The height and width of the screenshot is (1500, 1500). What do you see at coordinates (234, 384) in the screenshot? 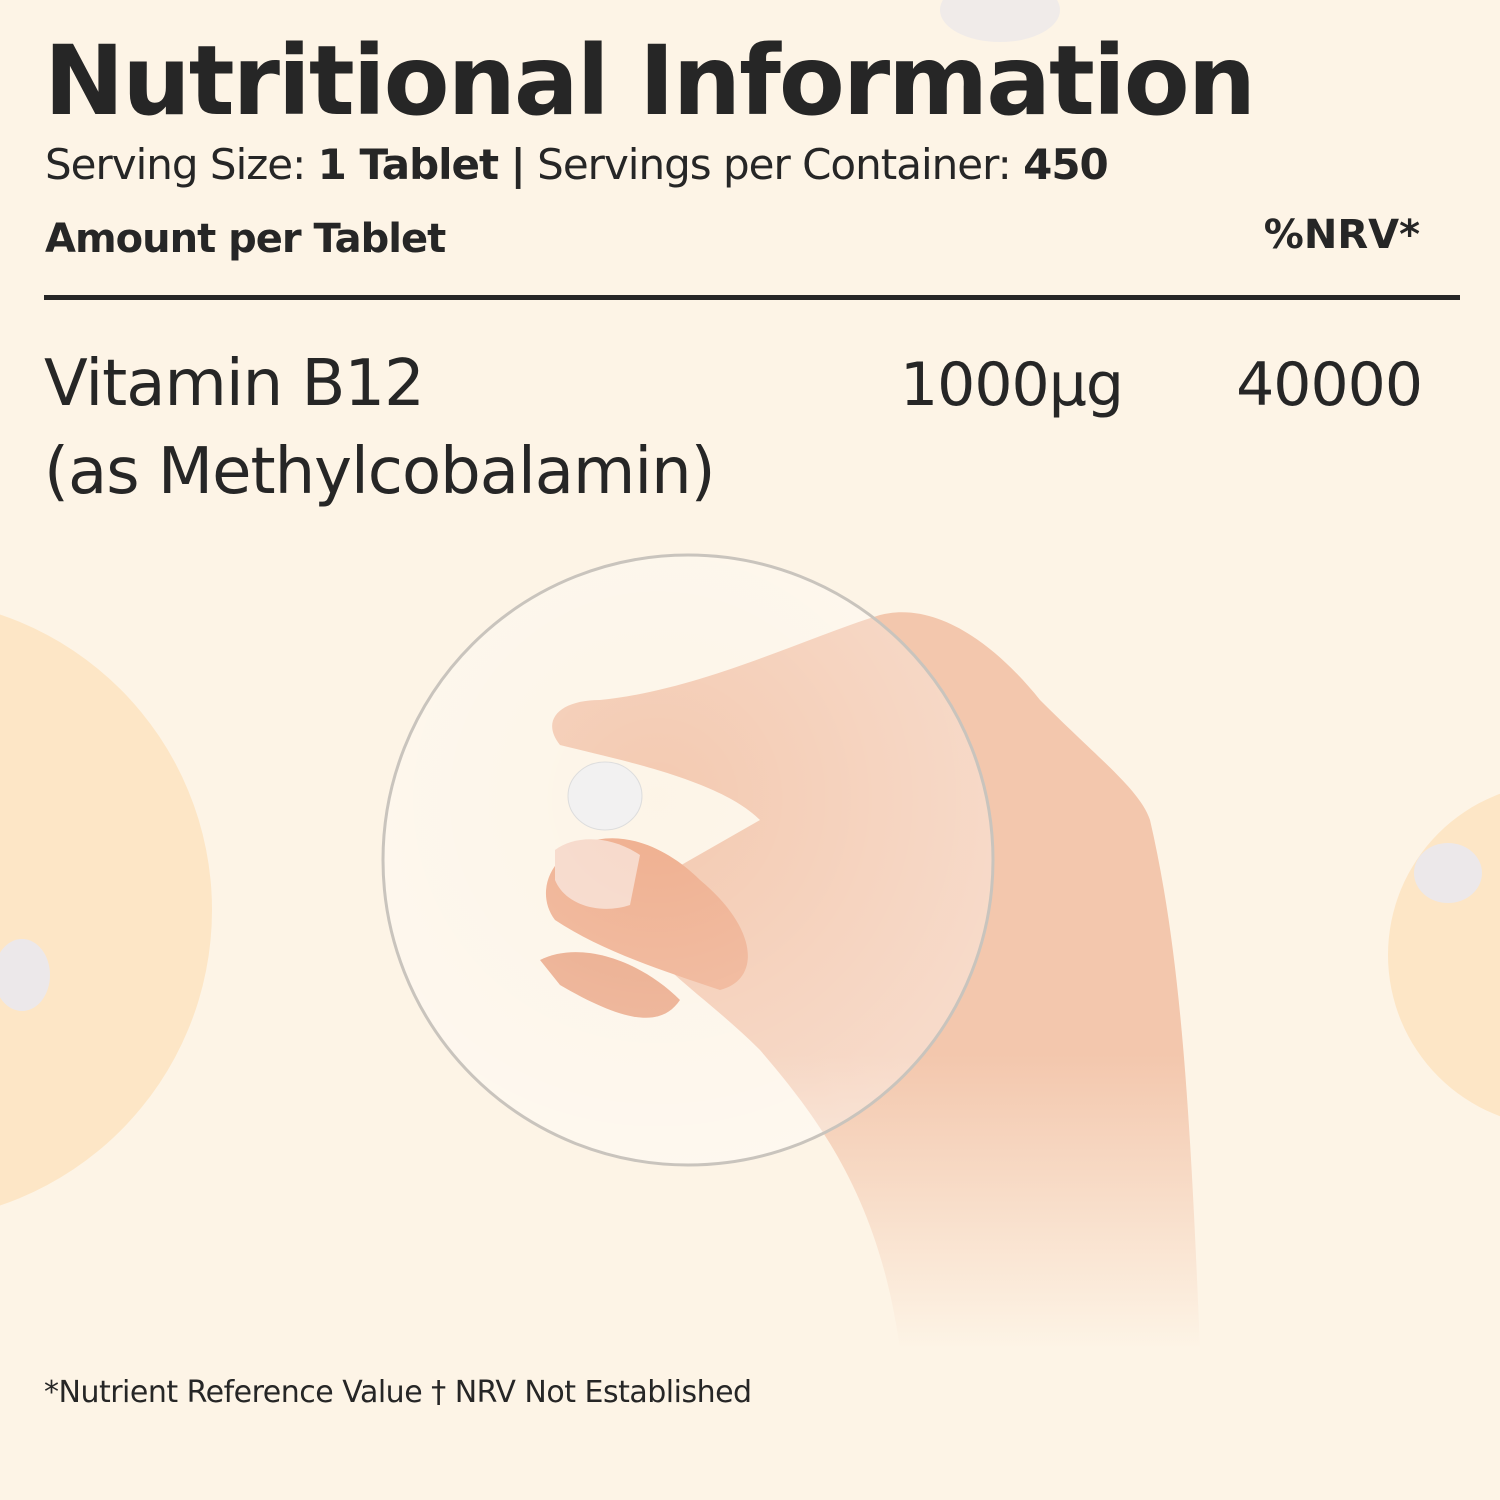
I see `nutrient-label: Vitamin B12` at bounding box center [234, 384].